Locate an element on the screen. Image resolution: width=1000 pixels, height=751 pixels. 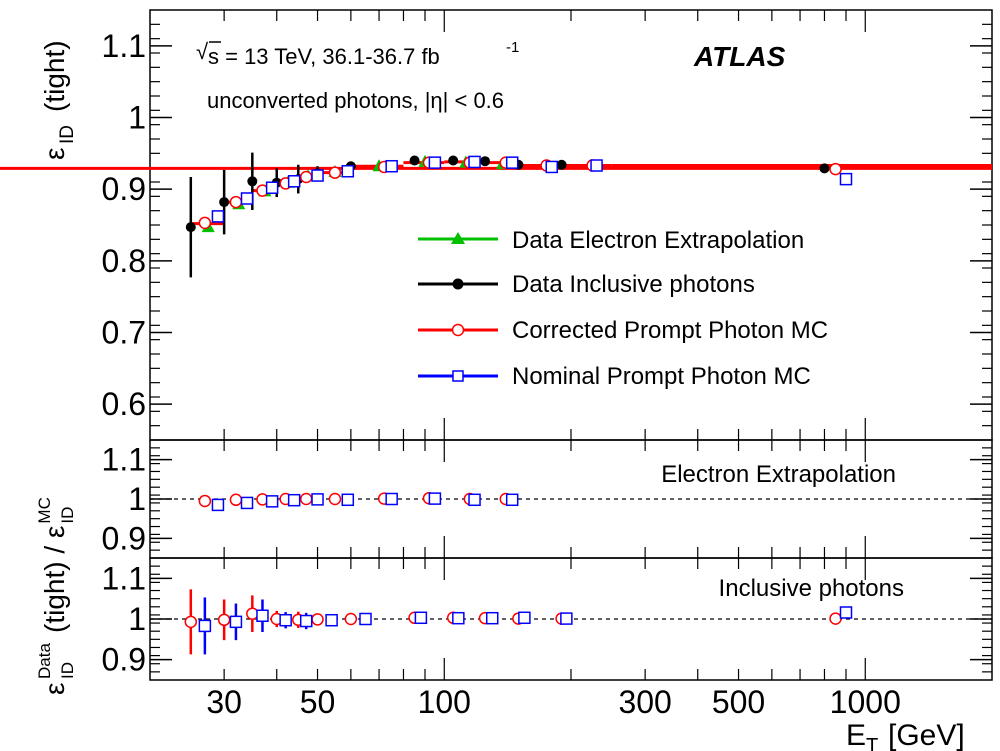
energy-label: s = 13 TeV, 36.1-36.7 fb is located at coordinates (324, 56).